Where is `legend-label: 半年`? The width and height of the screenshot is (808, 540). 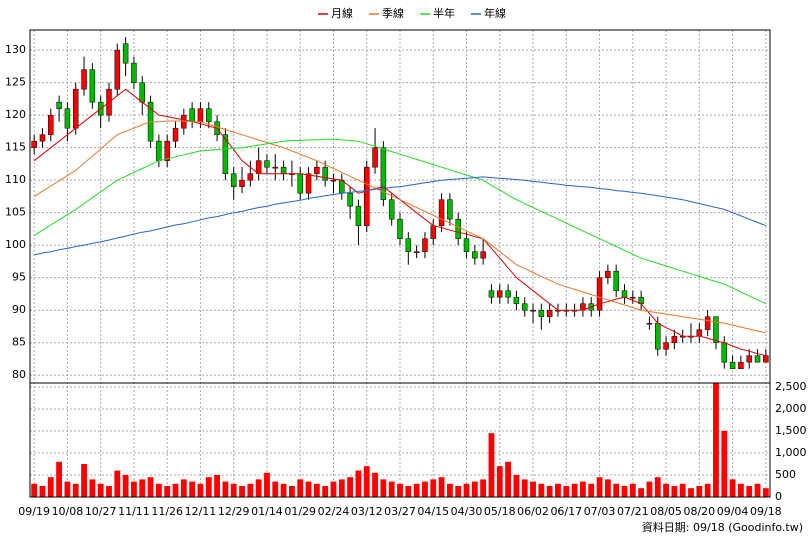
legend-label: 半年 is located at coordinates (444, 13).